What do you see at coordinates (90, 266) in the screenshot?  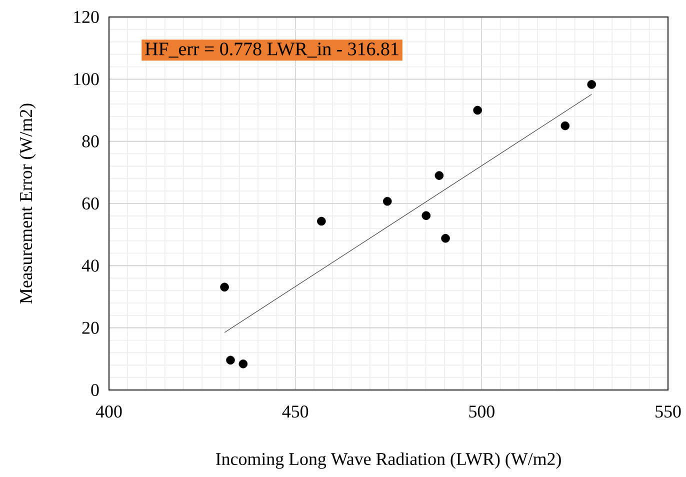 I see `y-tick-label: 40` at bounding box center [90, 266].